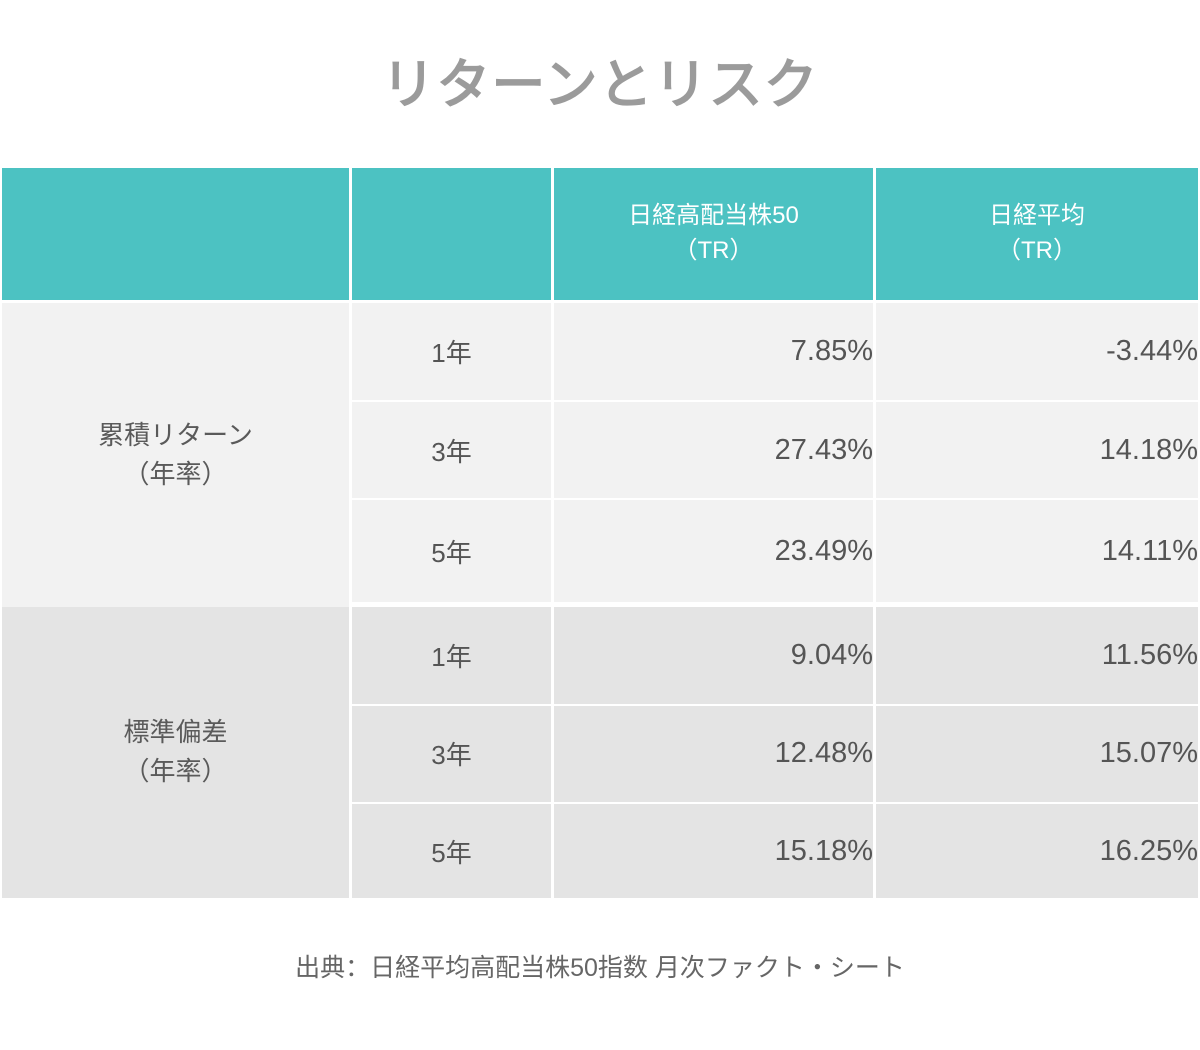 This screenshot has height=1050, width=1200. Describe the element at coordinates (1037, 216) in the screenshot. I see `header-series-b-line1: 日経平均` at that location.